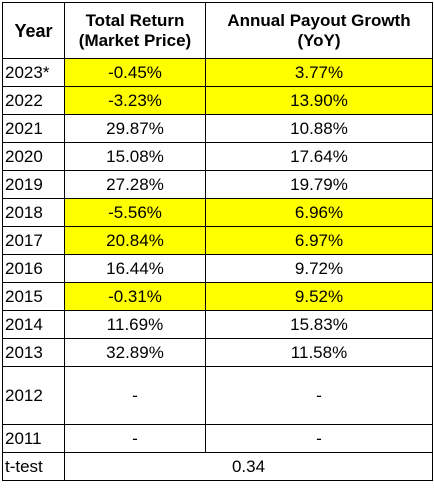 This screenshot has width=434, height=504. Describe the element at coordinates (33, 156) in the screenshot. I see `year-cell: 2020` at that location.